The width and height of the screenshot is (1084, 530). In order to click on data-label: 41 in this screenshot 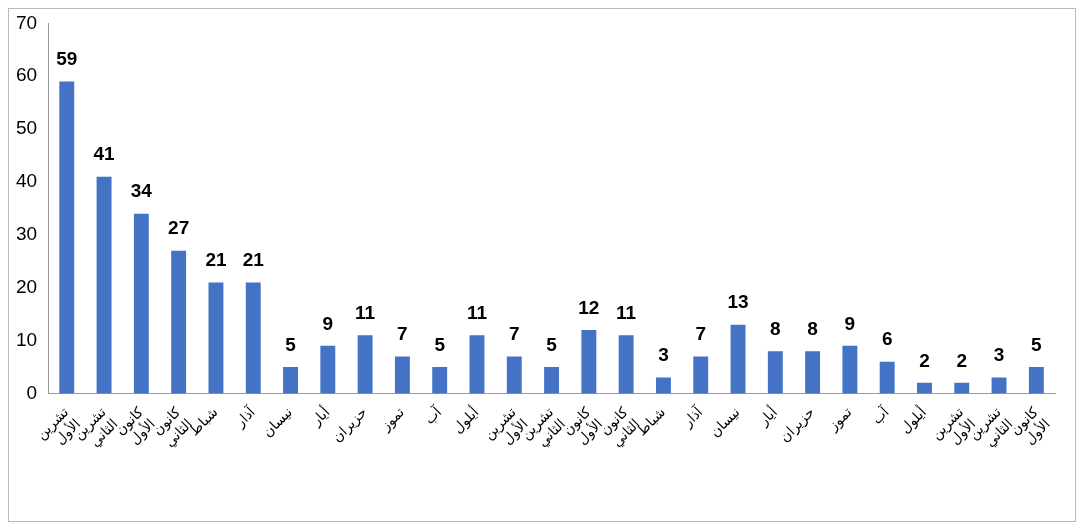, I will do `click(104, 154)`.